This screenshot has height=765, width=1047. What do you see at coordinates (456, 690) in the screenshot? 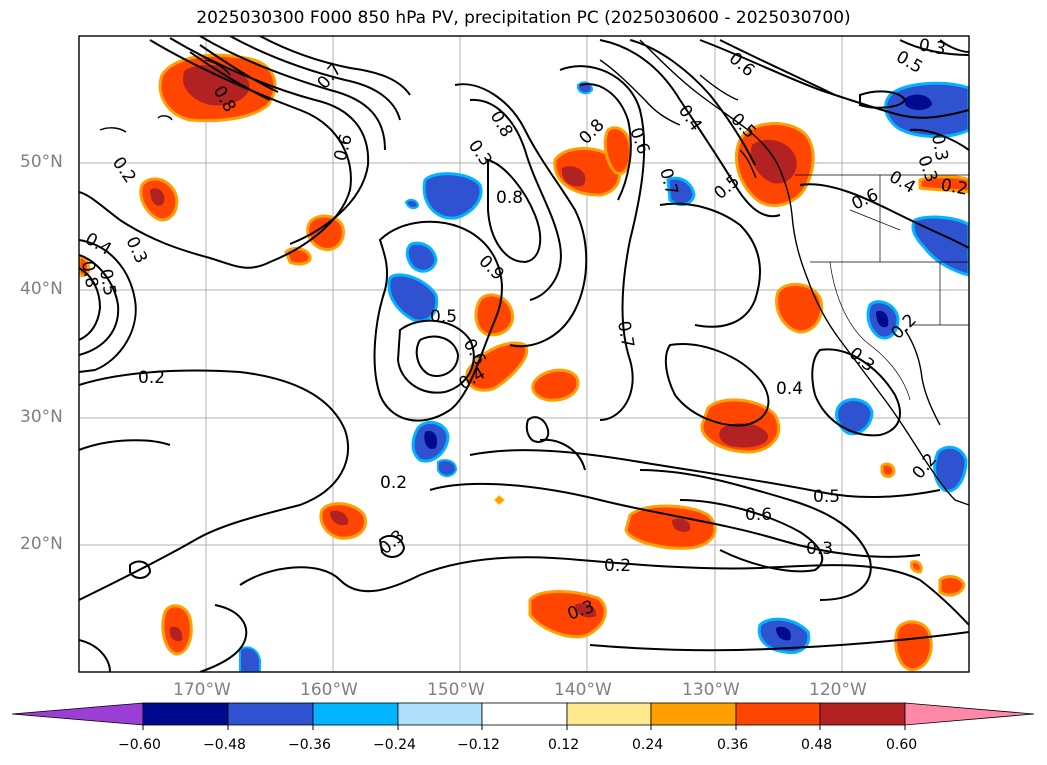
I see `lon-label-150w: 150°W` at bounding box center [456, 690].